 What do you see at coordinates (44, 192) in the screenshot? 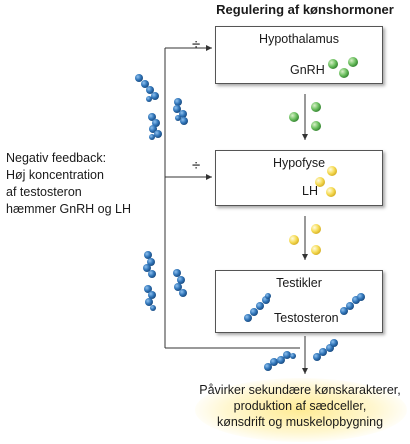
I see `feedback-line-3: af testosteron` at bounding box center [44, 192].